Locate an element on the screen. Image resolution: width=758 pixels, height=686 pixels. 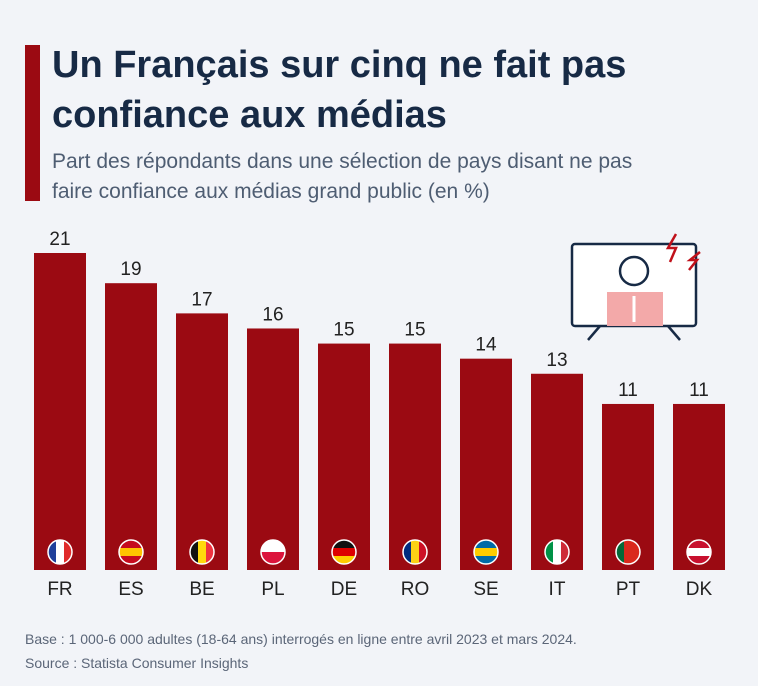
data-label: 16 is located at coordinates (272, 314).